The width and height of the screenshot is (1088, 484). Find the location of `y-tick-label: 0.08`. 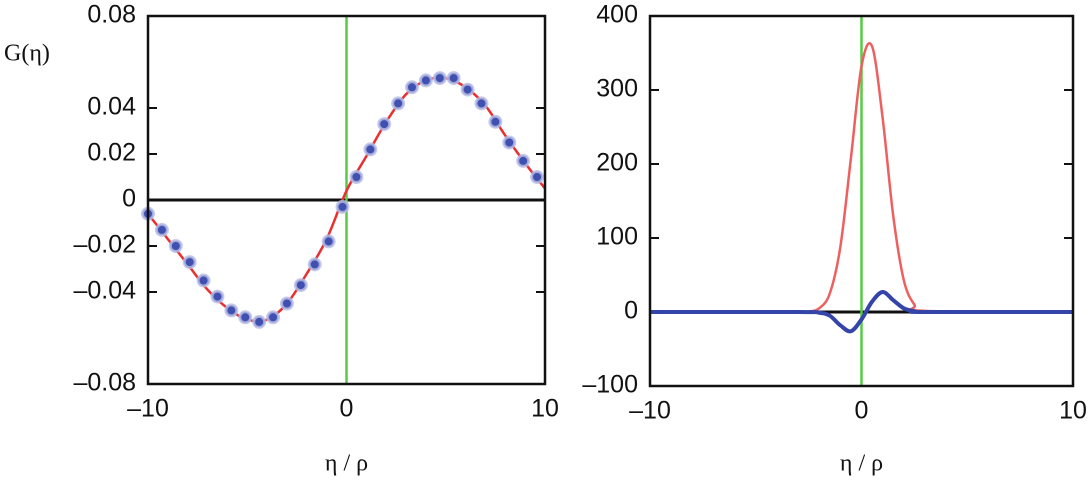

y-tick-label: 0.08 is located at coordinates (111, 15).